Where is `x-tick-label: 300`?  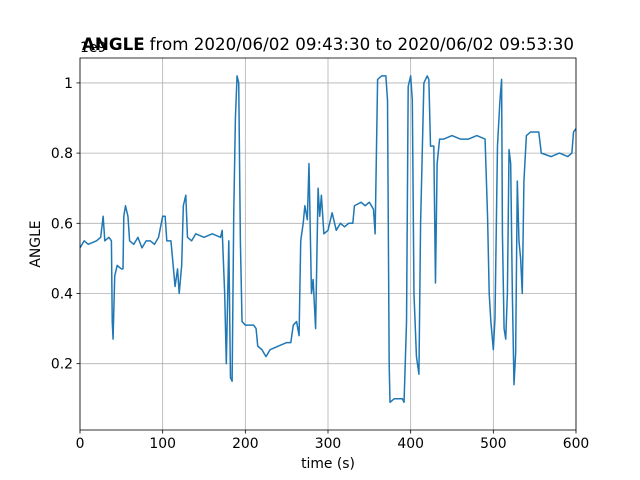
x-tick-label: 300 is located at coordinates (328, 444).